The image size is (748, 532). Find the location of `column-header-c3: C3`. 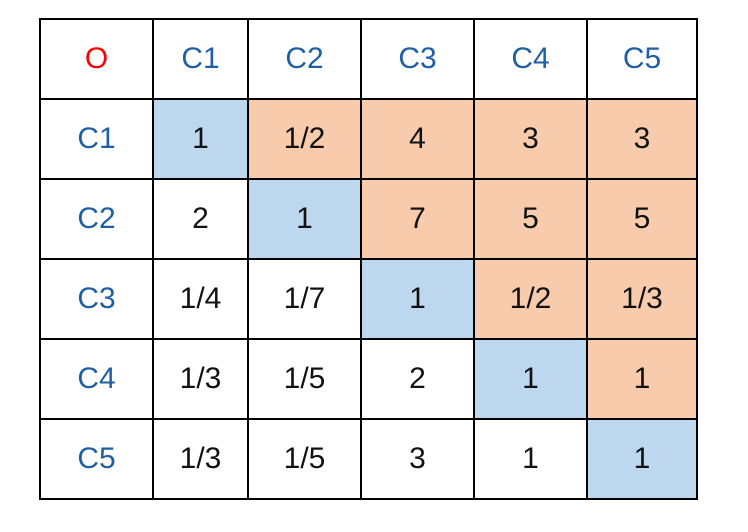

column-header-c3: C3 is located at coordinates (417, 59).